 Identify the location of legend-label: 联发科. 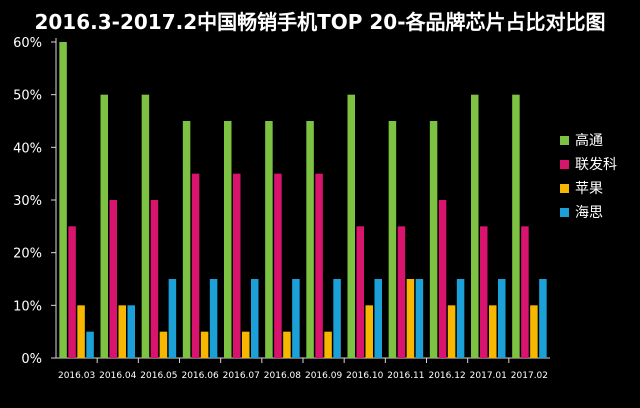
(596, 165).